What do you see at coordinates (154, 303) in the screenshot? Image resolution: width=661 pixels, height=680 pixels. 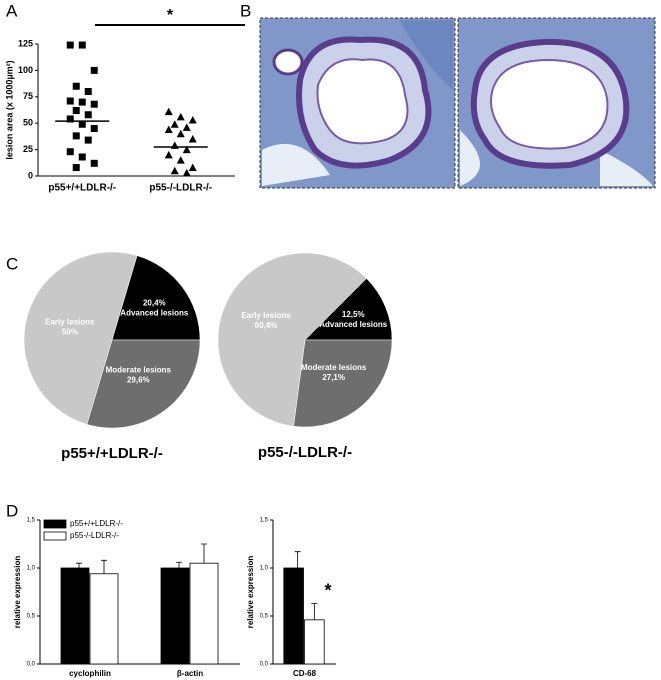 I see `slice-label: 20,4%` at bounding box center [154, 303].